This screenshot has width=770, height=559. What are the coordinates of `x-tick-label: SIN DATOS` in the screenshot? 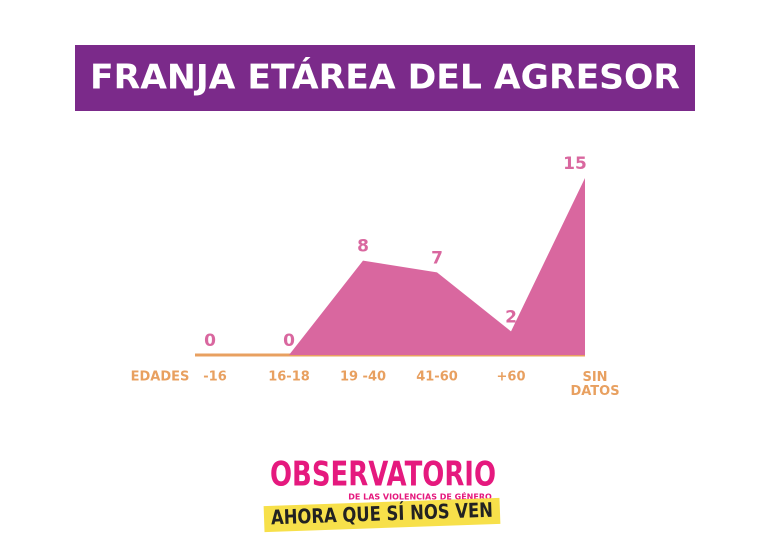 It's located at (594, 384).